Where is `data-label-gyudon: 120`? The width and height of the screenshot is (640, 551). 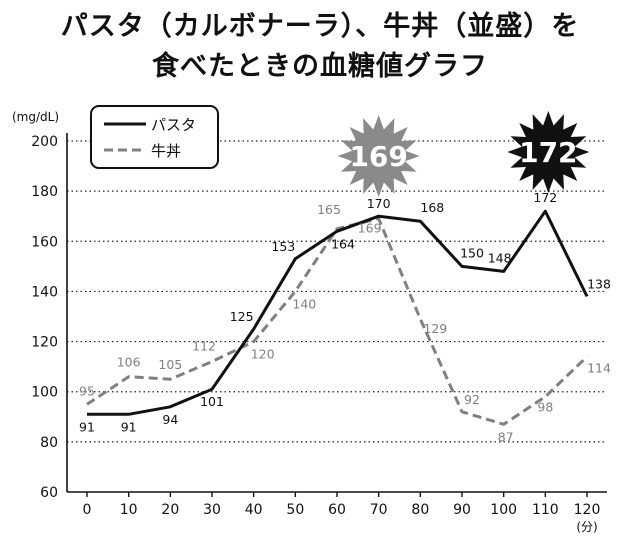 data-label-gyudon: 120 is located at coordinates (263, 354).